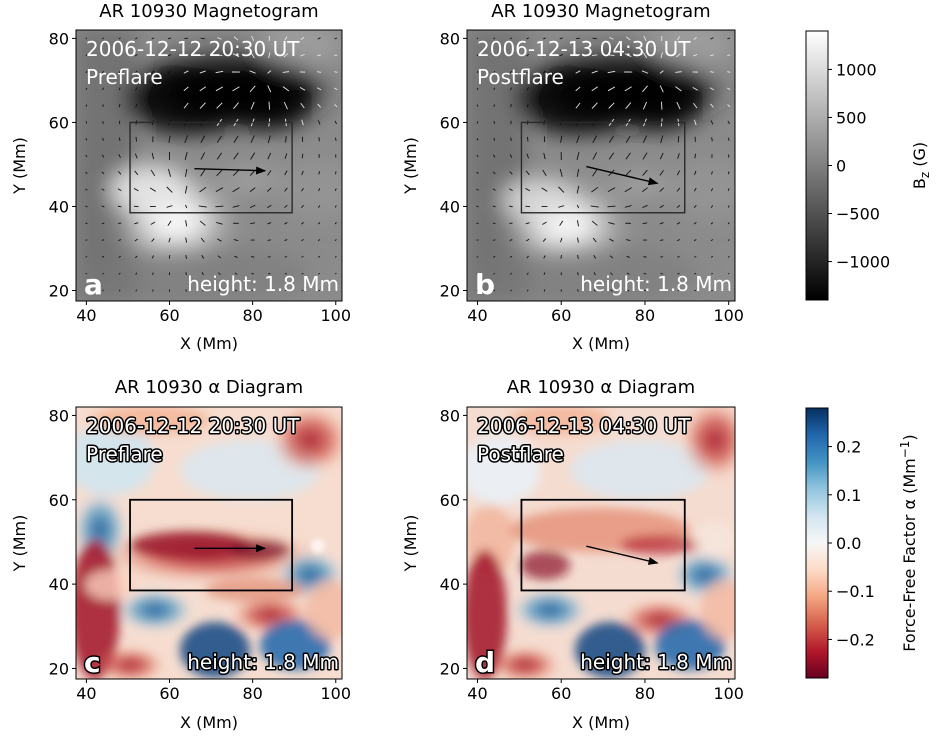 This screenshot has height=742, width=936. Describe the element at coordinates (601, 722) in the screenshot. I see `x-axis-label: X (Mm)` at that location.